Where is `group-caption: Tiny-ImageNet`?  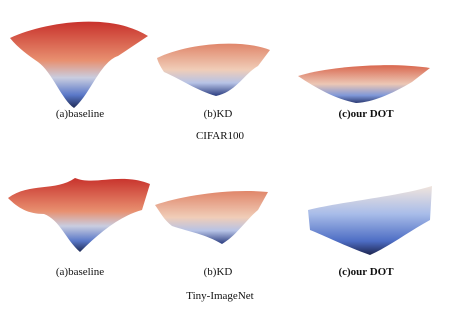 group-caption: Tiny-ImageNet is located at coordinates (219, 296).